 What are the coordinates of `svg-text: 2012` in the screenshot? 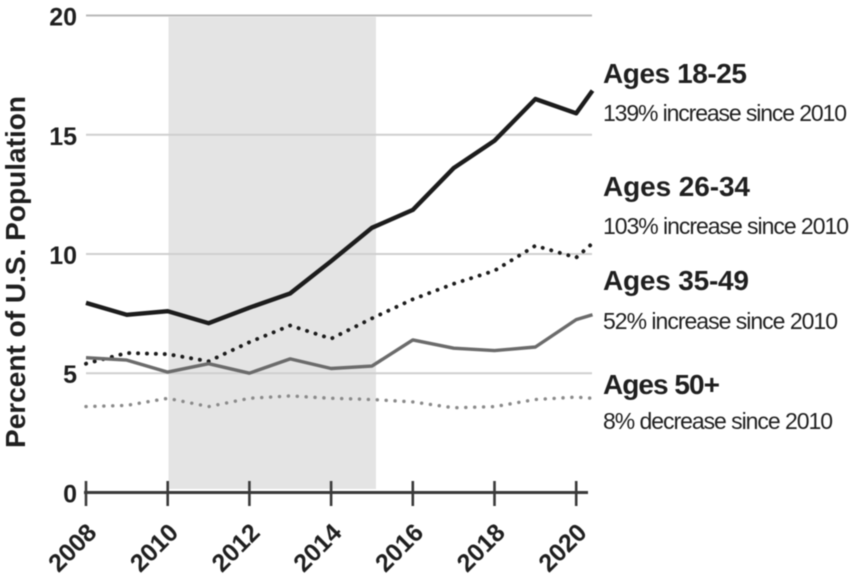 It's located at (236, 547).